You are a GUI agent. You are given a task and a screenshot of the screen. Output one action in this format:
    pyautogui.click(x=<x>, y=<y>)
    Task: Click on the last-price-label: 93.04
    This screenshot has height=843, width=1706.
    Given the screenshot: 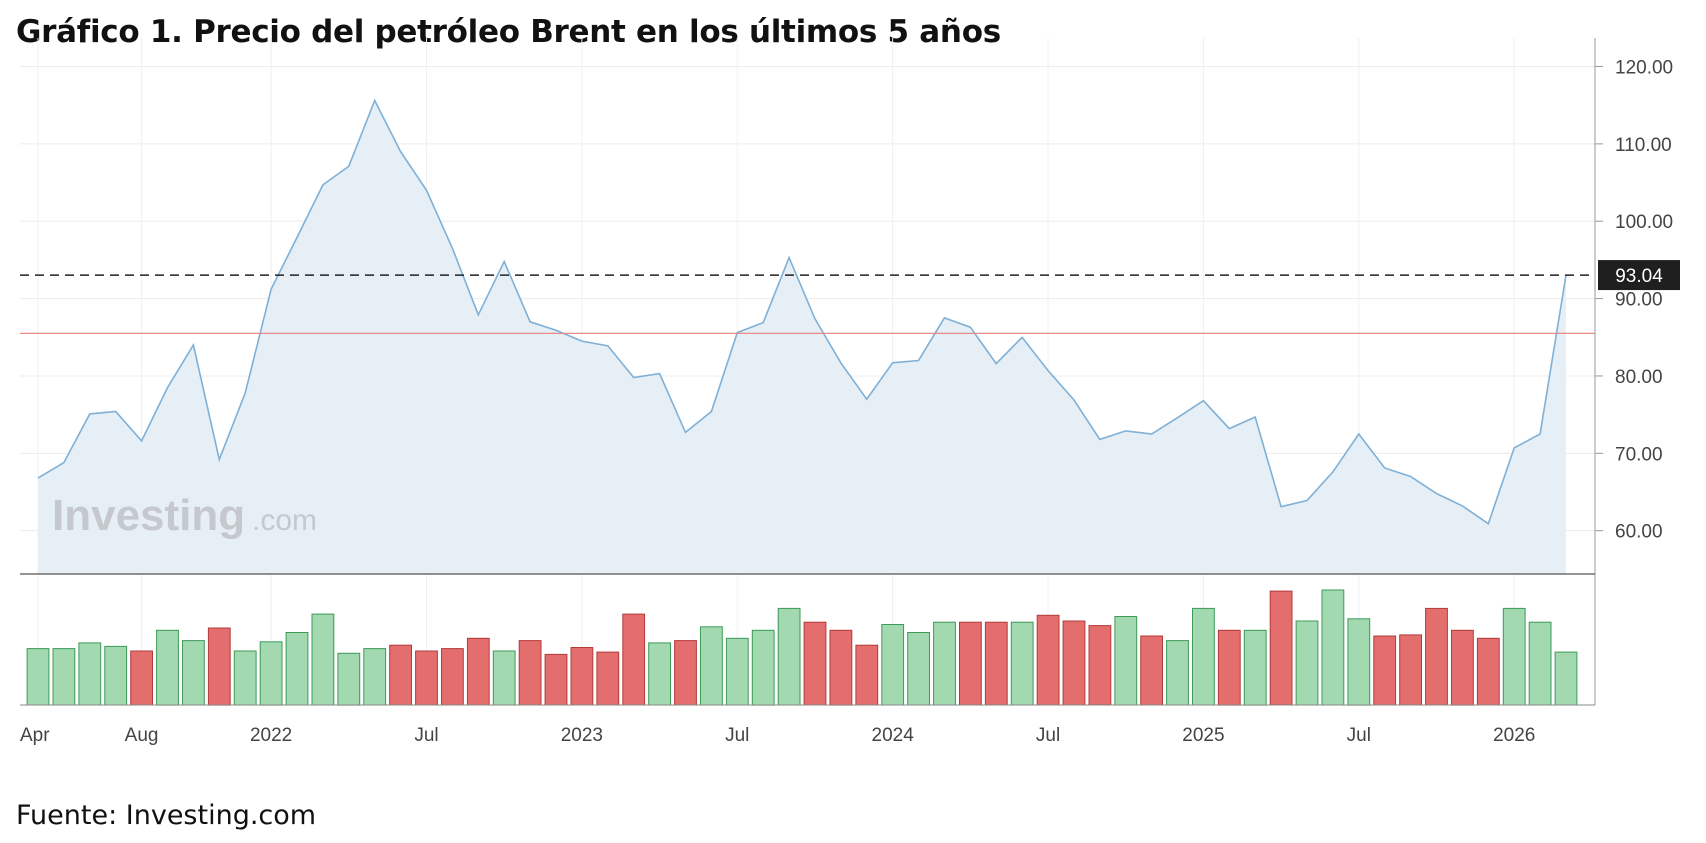 What is the action you would take?
    pyautogui.click(x=1639, y=276)
    